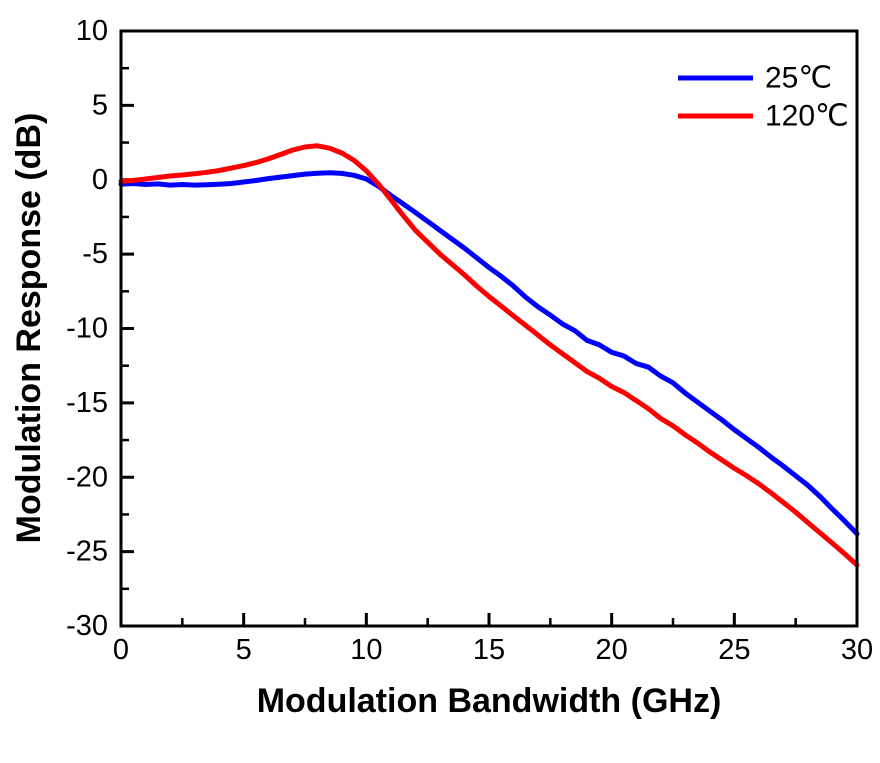 The height and width of the screenshot is (763, 880). I want to click on x-tick-label: 10, so click(366, 650).